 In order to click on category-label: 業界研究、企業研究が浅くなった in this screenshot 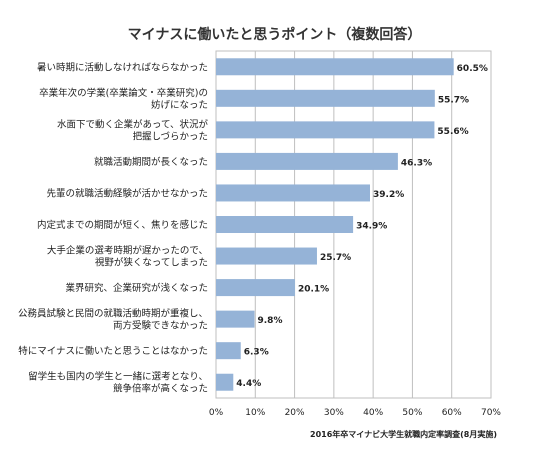, I will do `click(136, 288)`.